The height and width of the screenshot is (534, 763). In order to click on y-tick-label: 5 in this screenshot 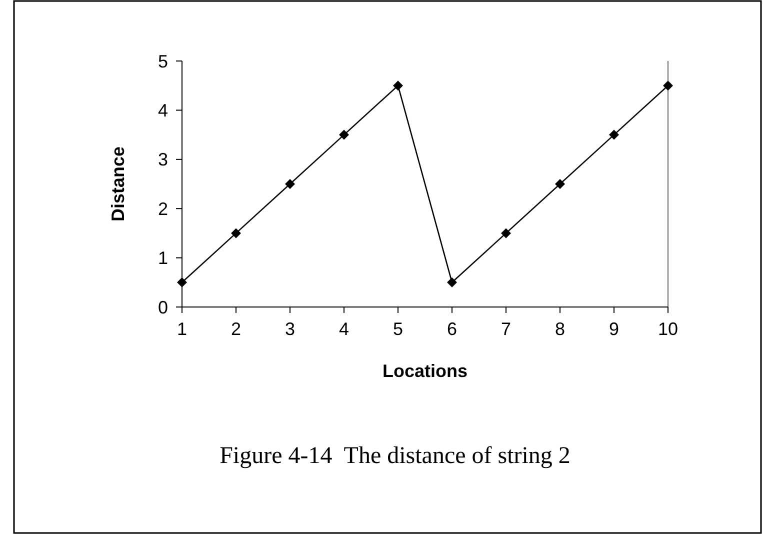, I will do `click(163, 61)`.